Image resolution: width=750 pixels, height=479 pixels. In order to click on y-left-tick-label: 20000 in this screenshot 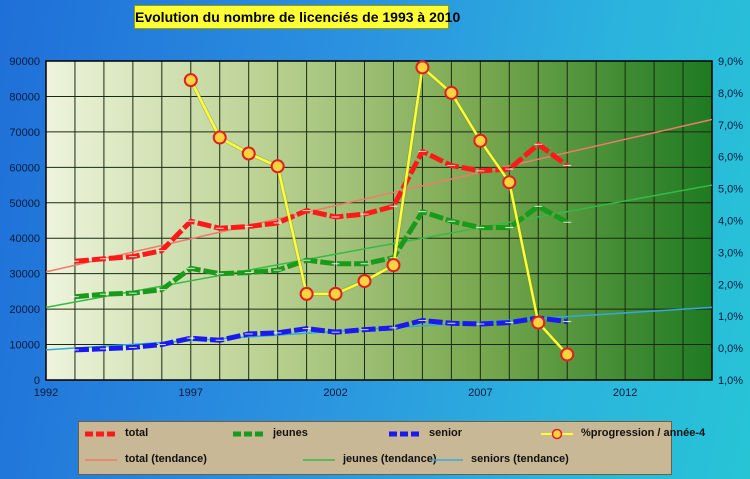, I will do `click(24, 310)`.